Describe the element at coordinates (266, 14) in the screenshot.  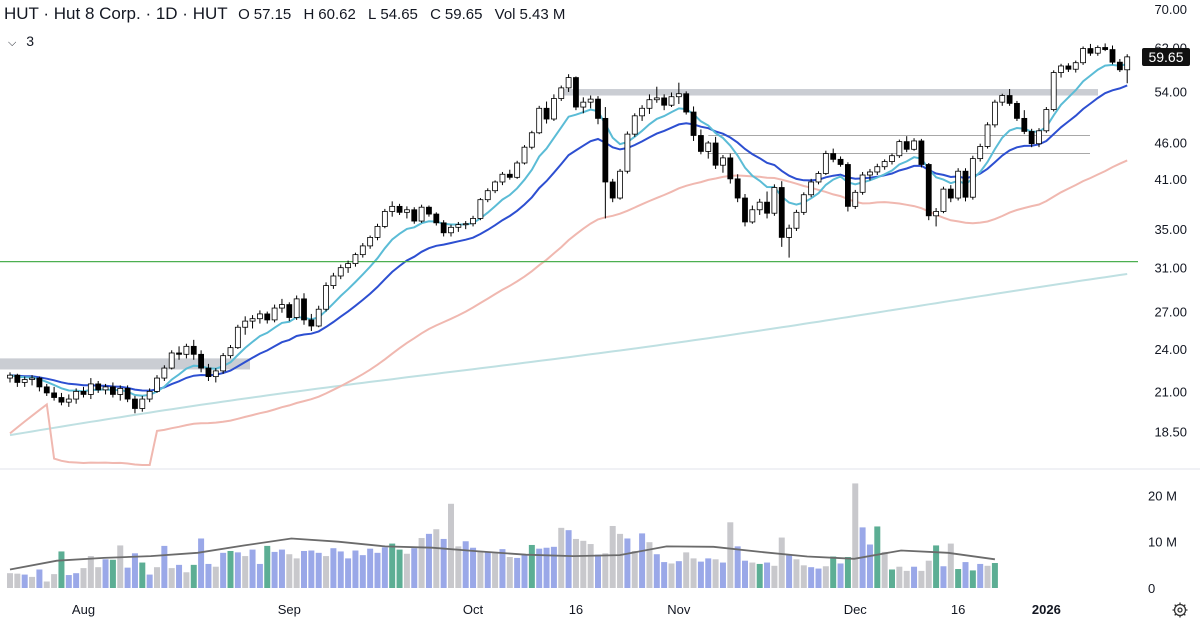
I see `open-value: O 57.15` at that location.